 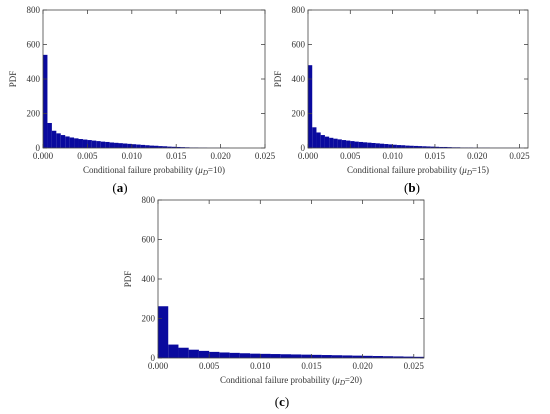 What do you see at coordinates (477, 156) in the screenshot?
I see `x-tick-label: 0.020` at bounding box center [477, 156].